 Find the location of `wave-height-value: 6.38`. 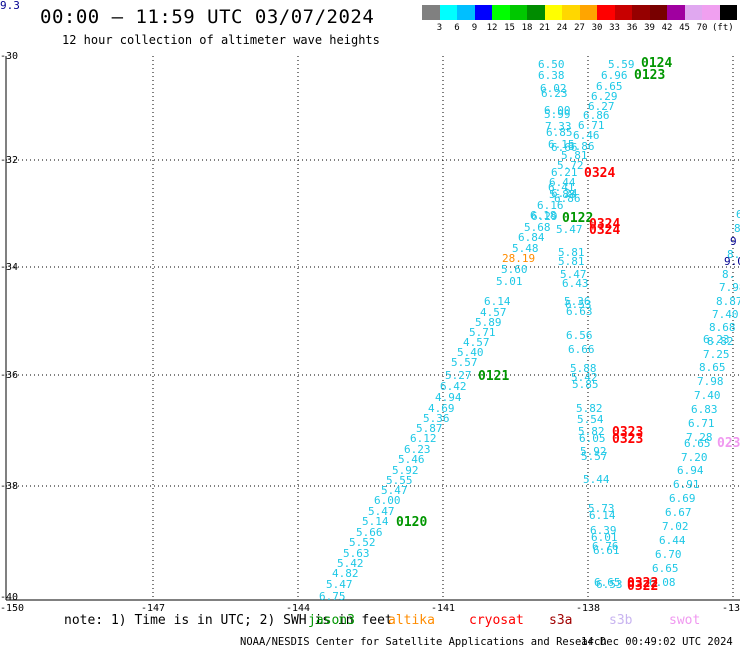

wave-height-value: 6.38 is located at coordinates (551, 75).